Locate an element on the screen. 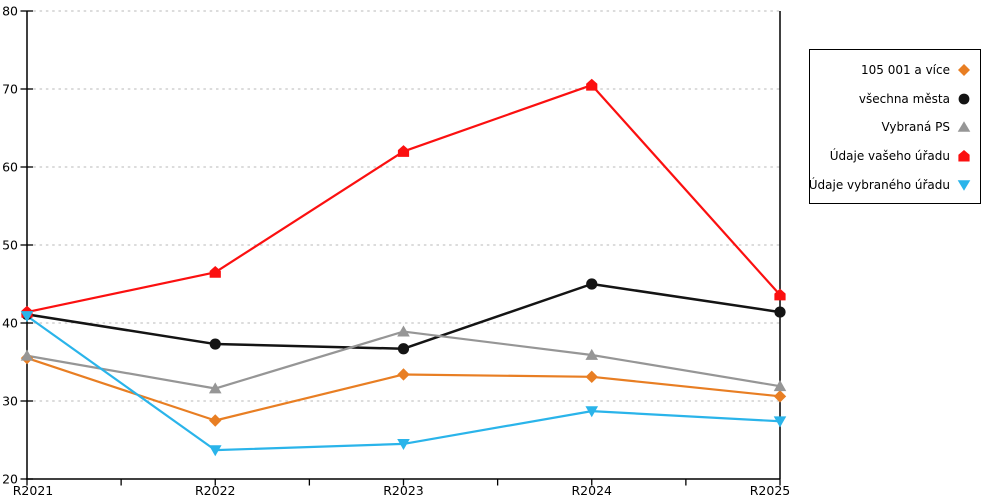 The image size is (1000, 500). triangle-up-swatch-icon is located at coordinates (964, 127).